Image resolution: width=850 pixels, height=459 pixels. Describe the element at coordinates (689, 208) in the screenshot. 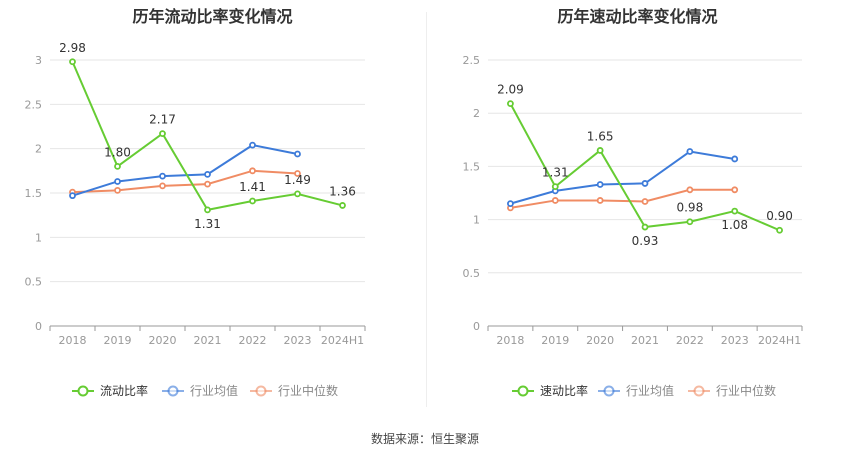

I see `data-label: 0.98` at that location.